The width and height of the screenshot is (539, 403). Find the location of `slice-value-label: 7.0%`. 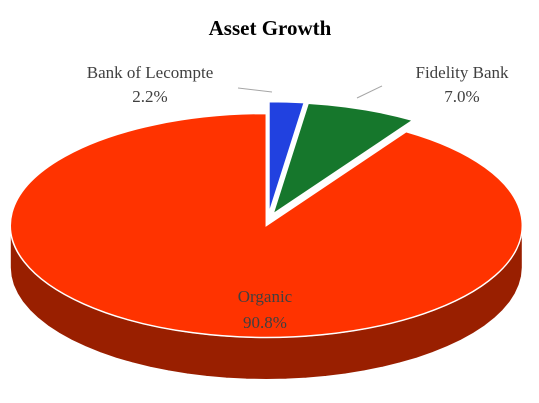

slice-value-label: 7.0% is located at coordinates (461, 96).